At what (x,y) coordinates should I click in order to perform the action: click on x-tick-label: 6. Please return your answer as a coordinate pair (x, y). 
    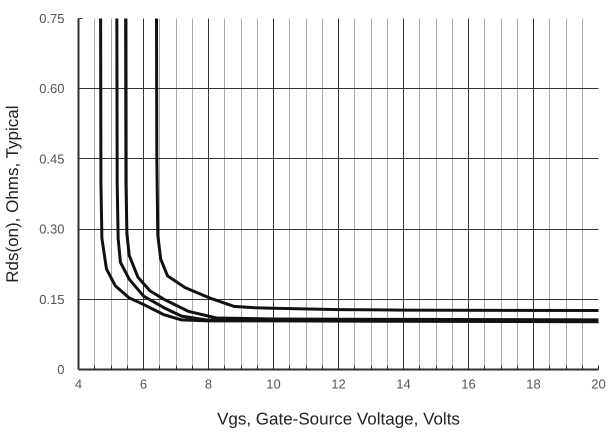
    Looking at the image, I should click on (144, 384).